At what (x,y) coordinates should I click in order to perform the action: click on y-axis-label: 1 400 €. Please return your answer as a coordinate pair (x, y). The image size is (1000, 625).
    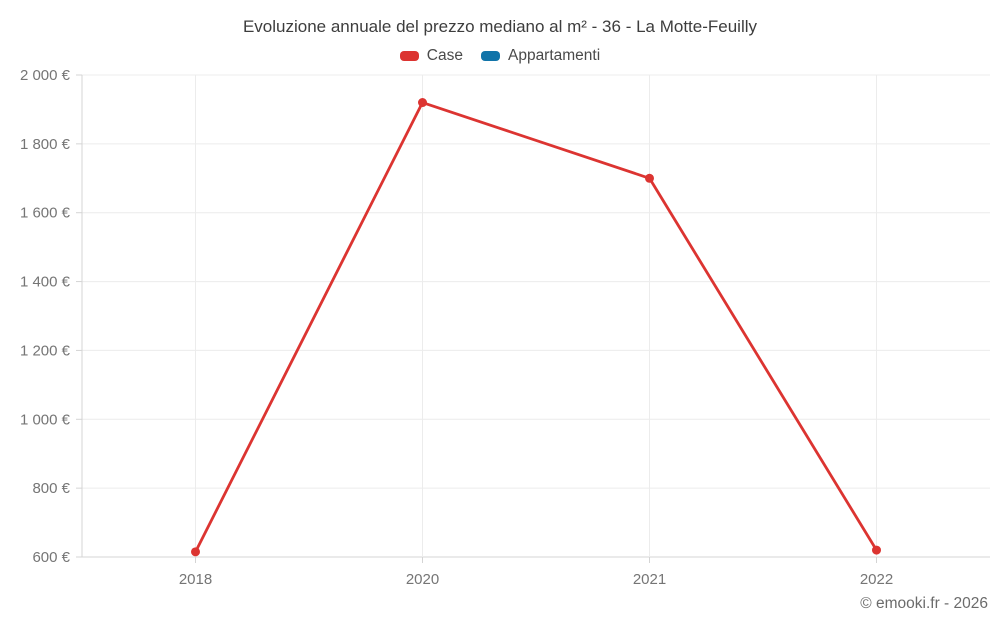
    Looking at the image, I should click on (45, 282).